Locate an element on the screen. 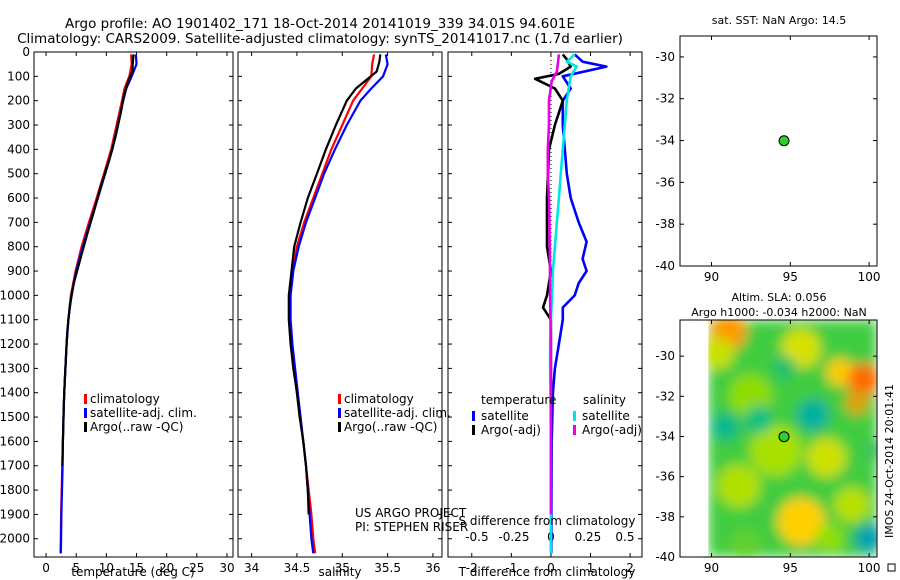 The height and width of the screenshot is (580, 900). x-tick-label: 15 is located at coordinates (136, 568).